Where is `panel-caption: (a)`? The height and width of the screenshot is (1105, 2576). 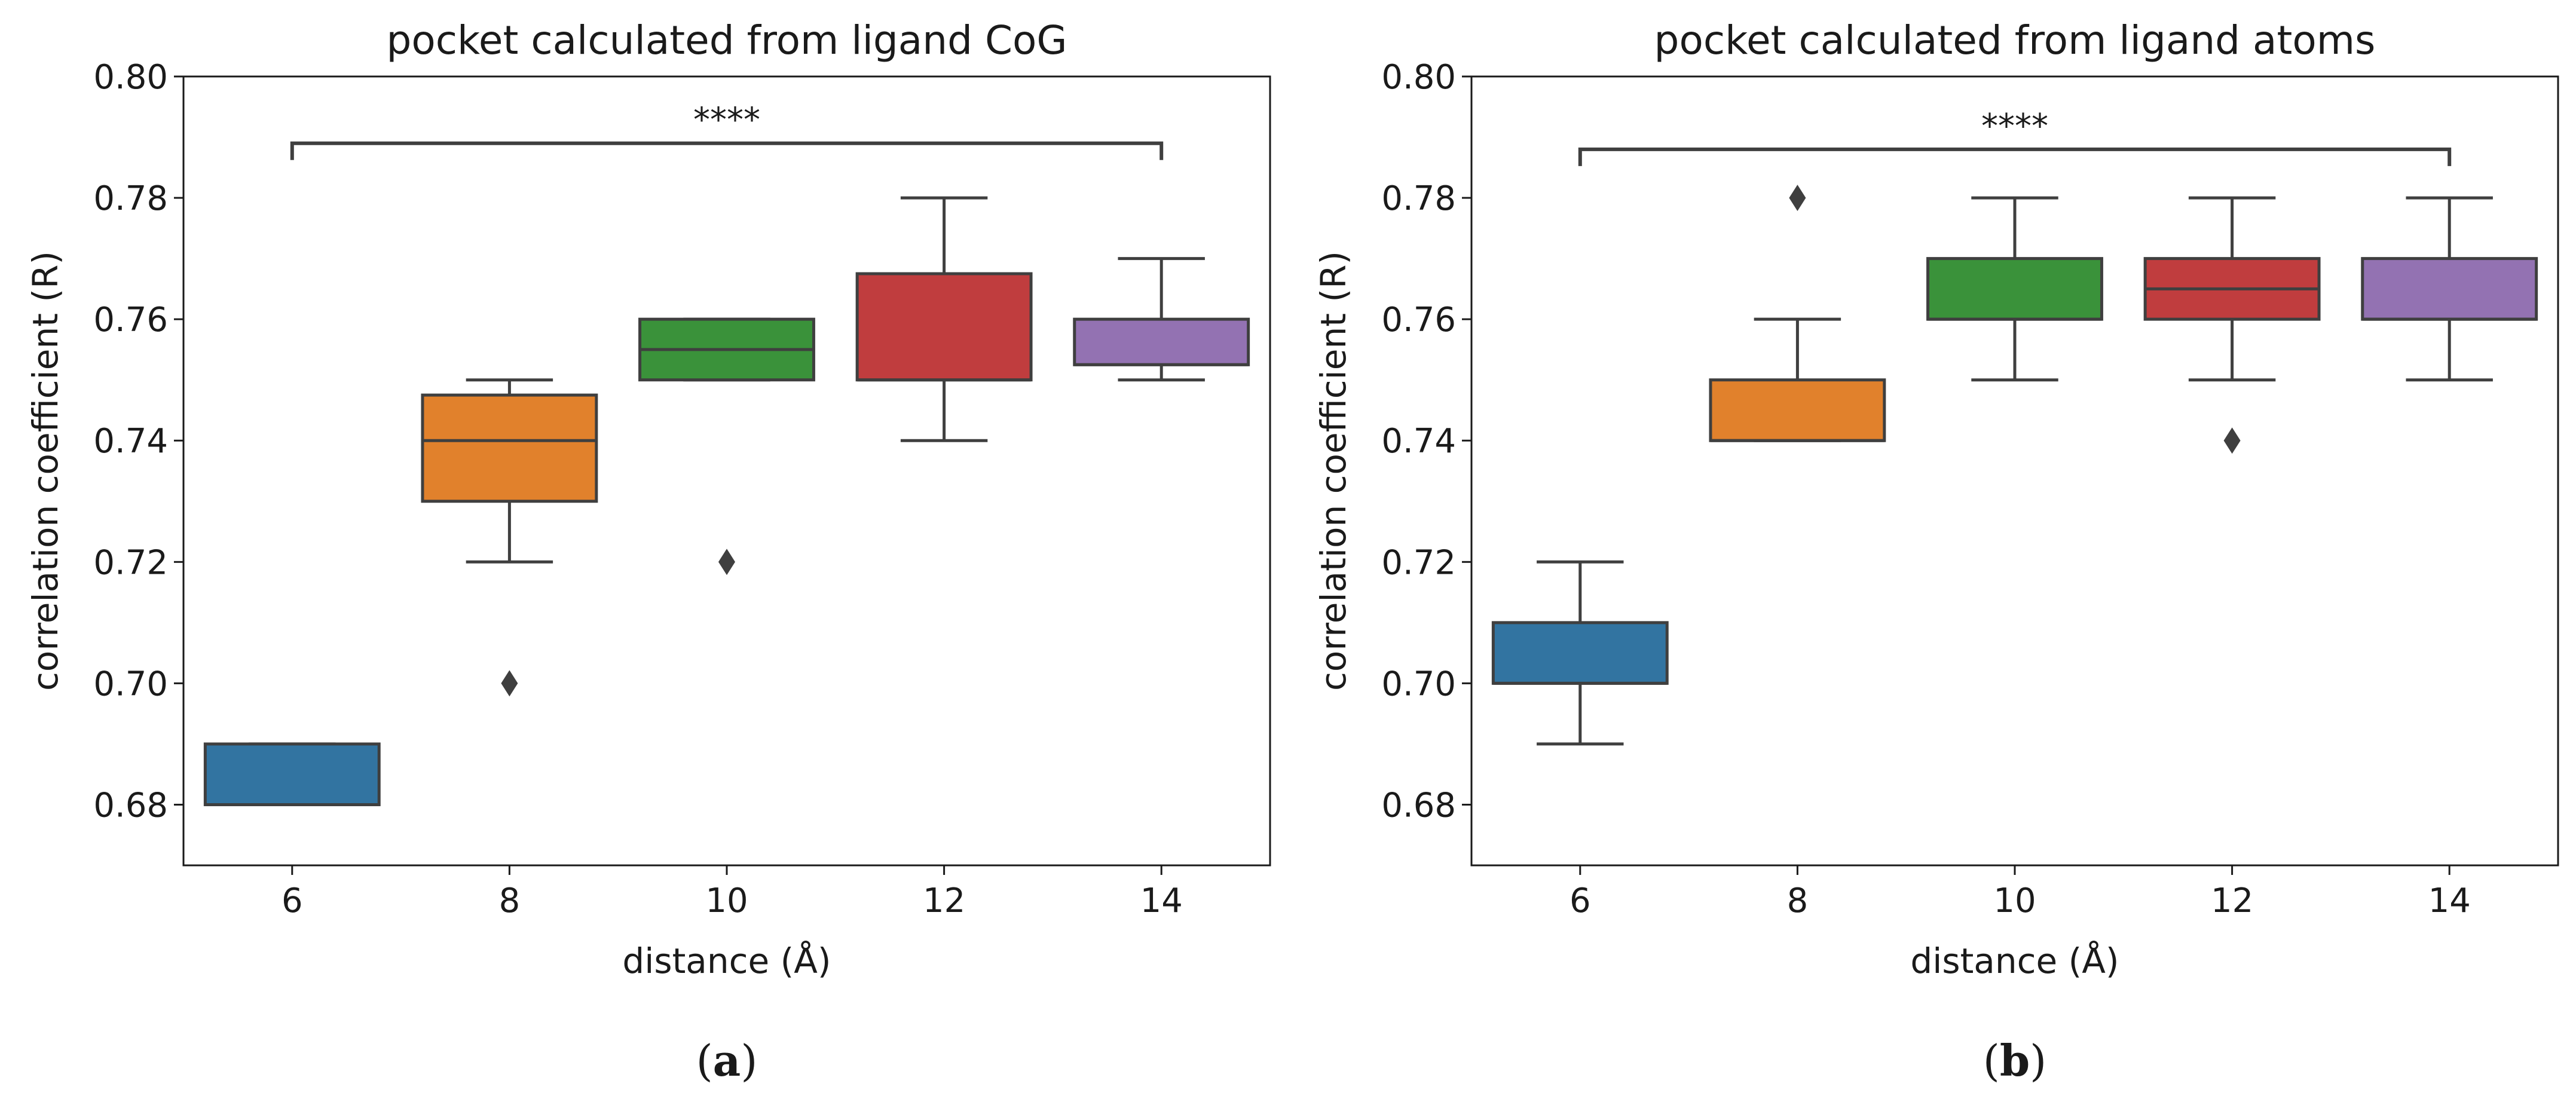
panel-caption: (a) is located at coordinates (727, 1060).